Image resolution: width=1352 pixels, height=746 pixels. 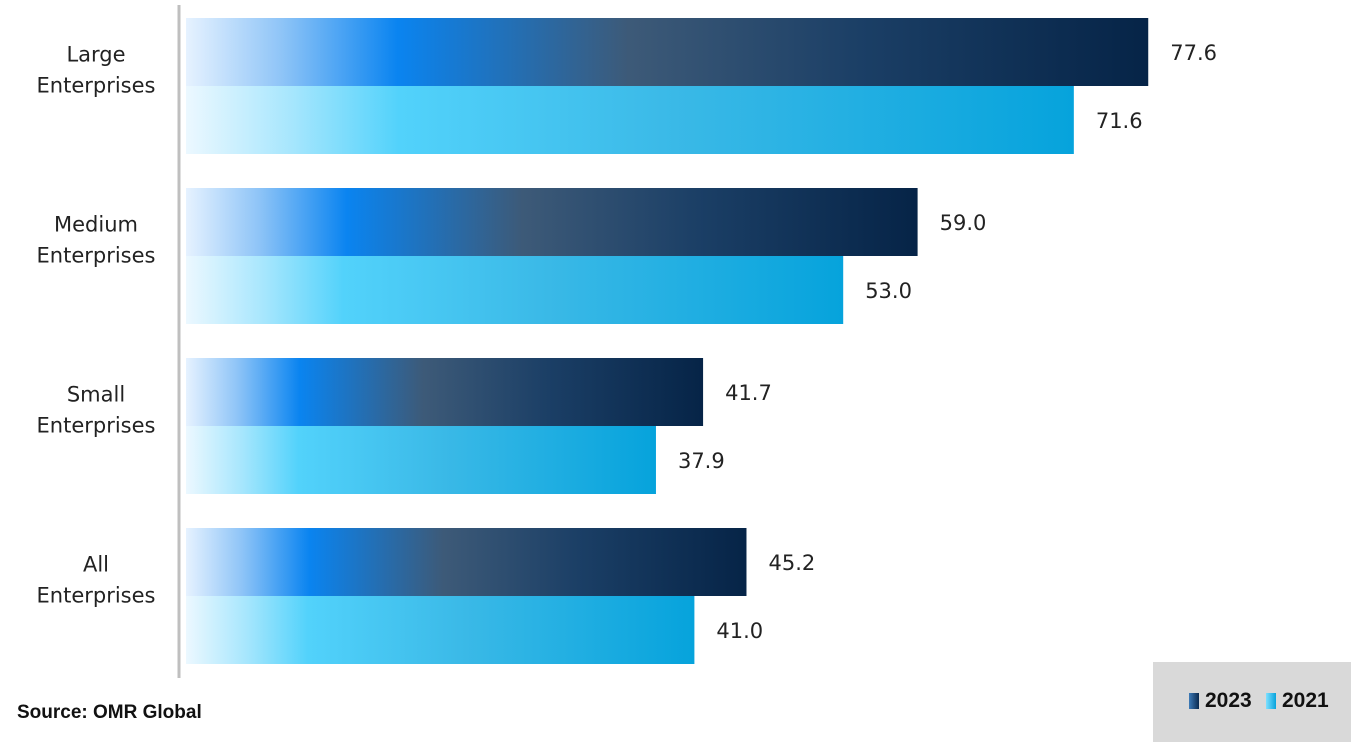 I want to click on category-label: Small Enterprises, so click(x=96, y=410).